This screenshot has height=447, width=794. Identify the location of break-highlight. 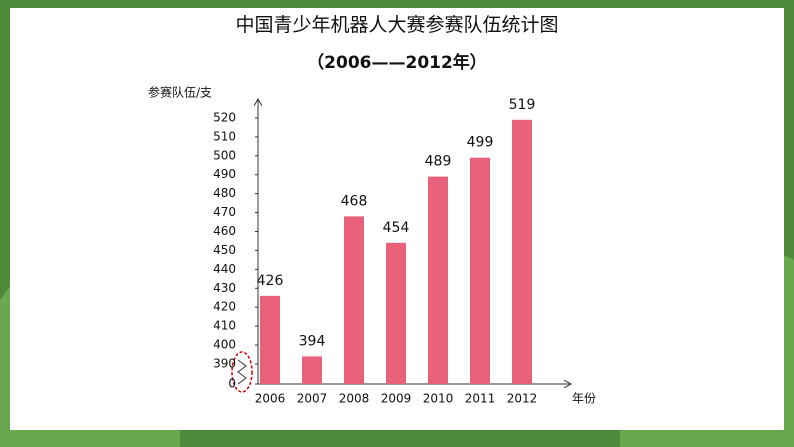
(242, 372).